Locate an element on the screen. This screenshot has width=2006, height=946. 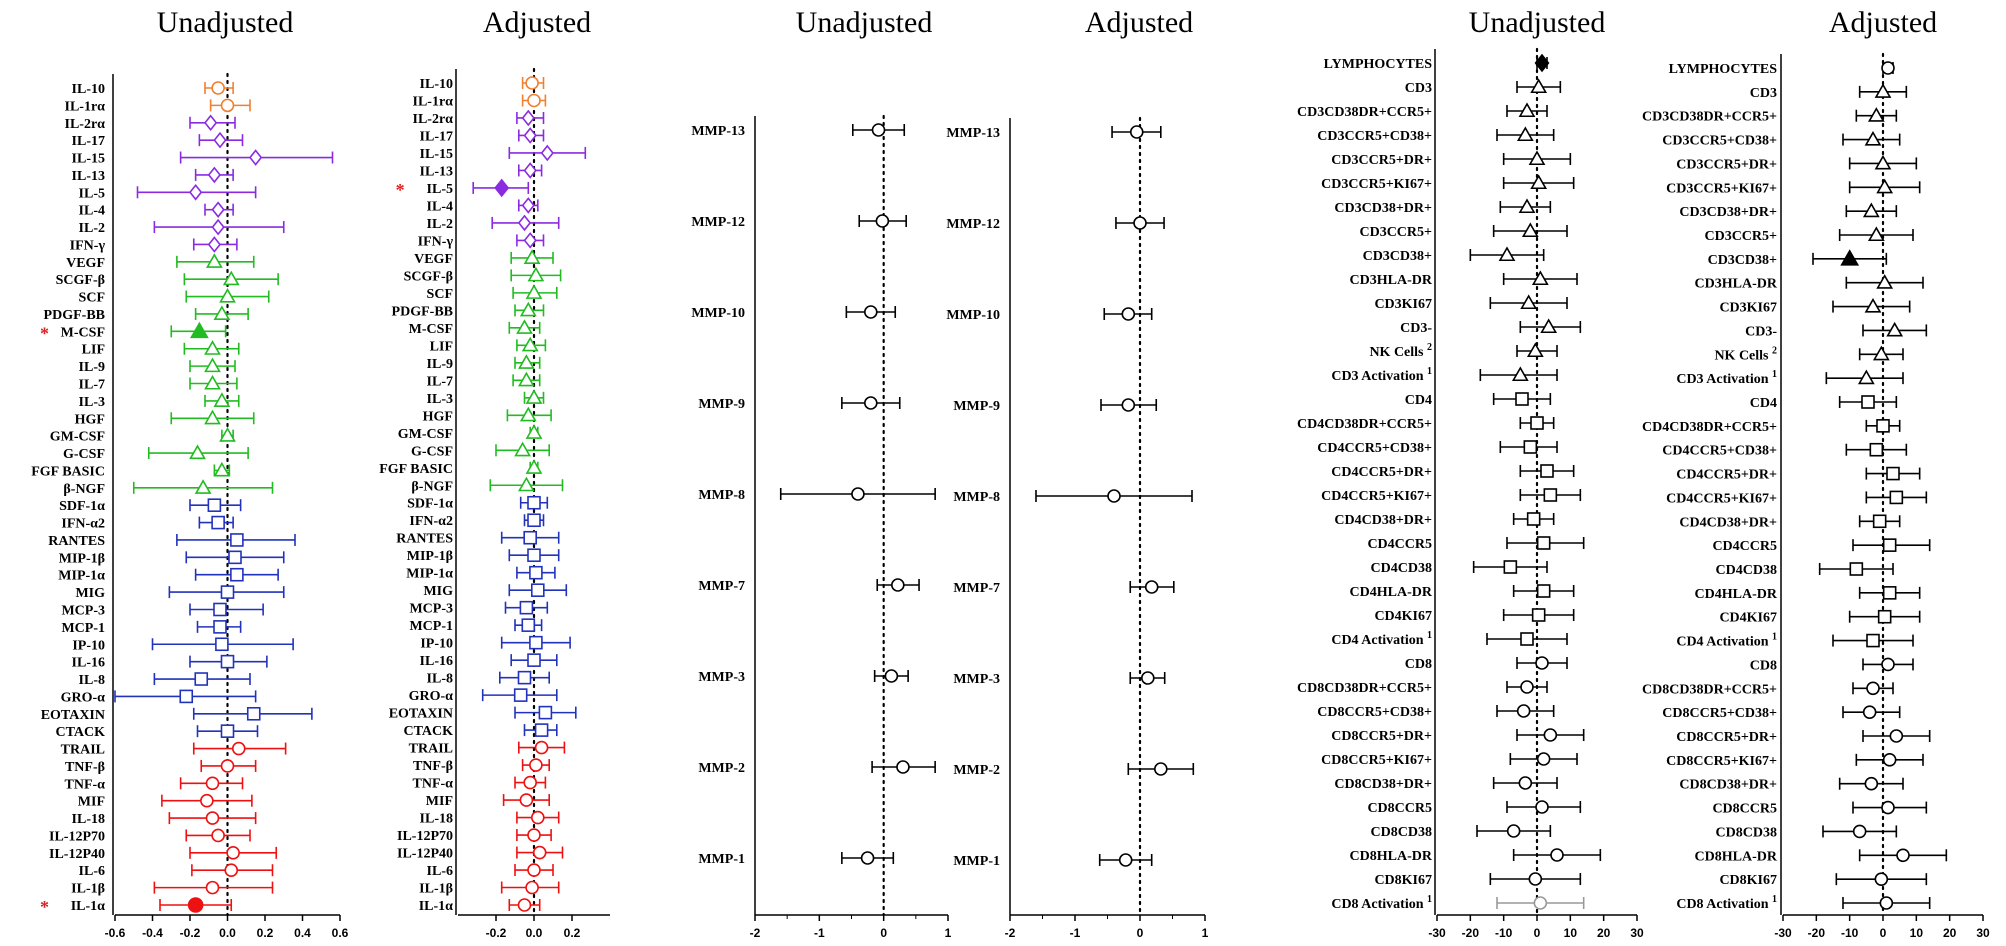
row-pdgf-bb: PDGF-BB is located at coordinates (146, 314).